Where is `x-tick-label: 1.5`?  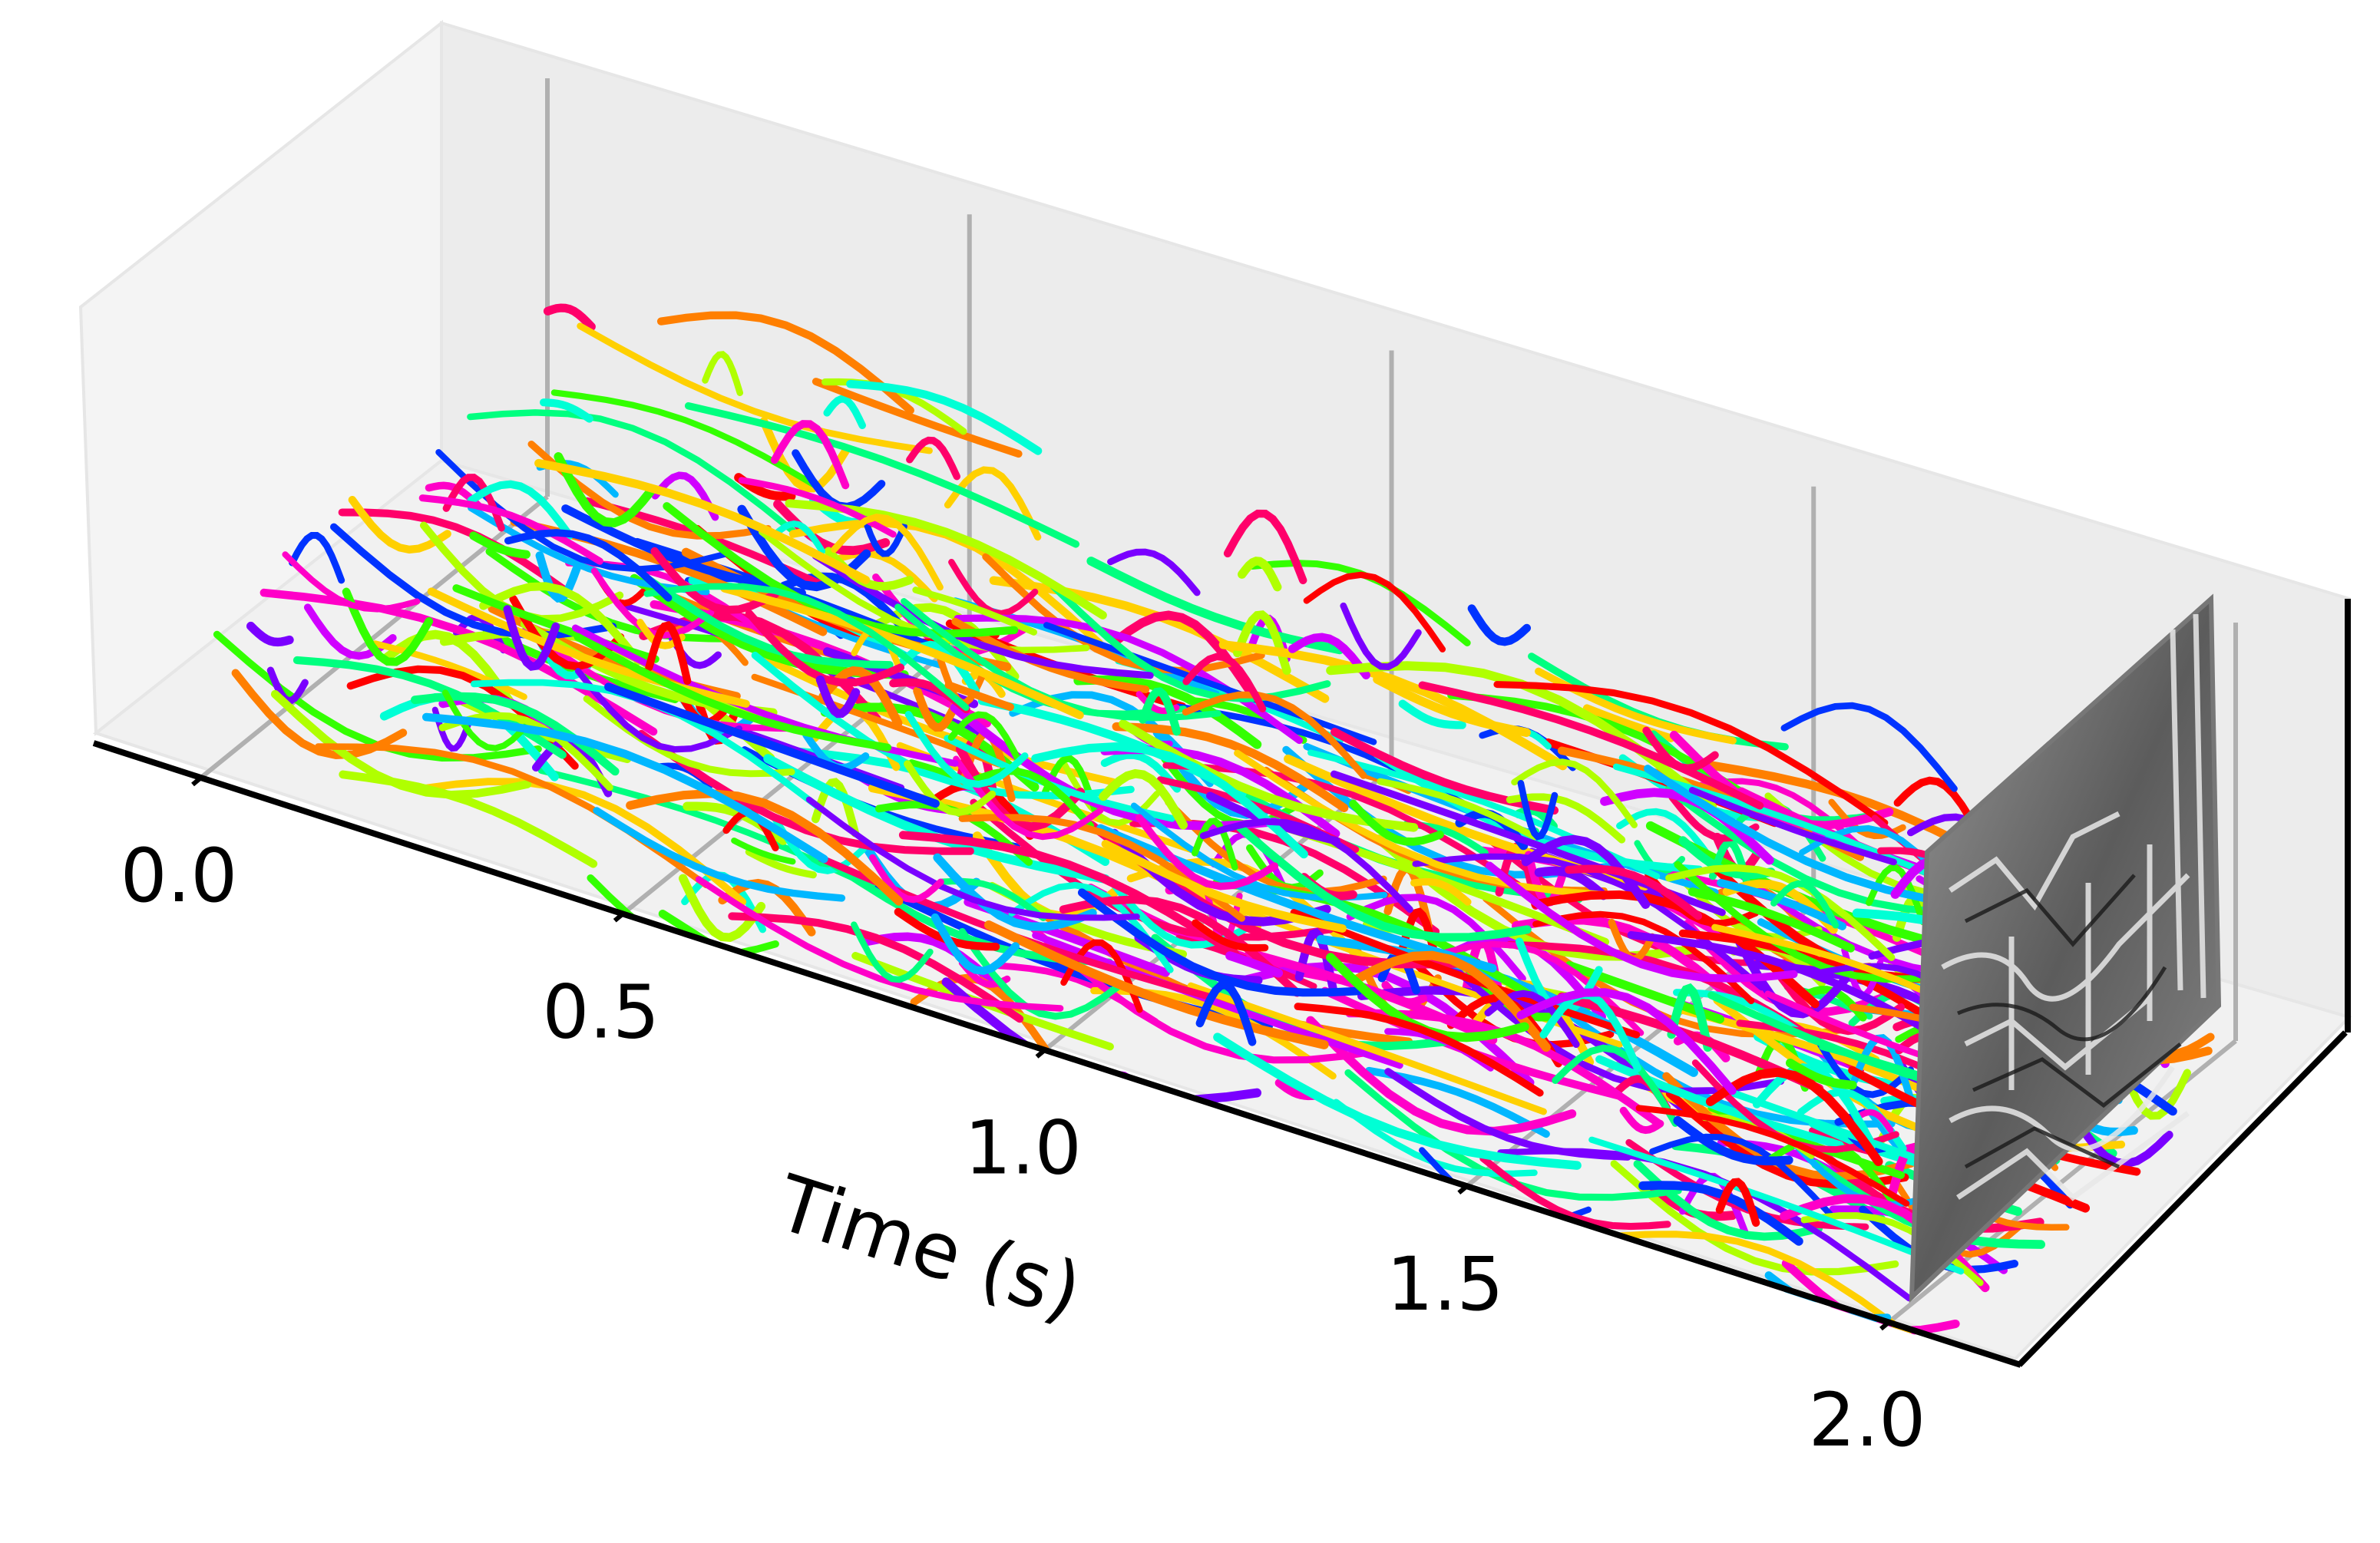 x-tick-label: 1.5 is located at coordinates (1445, 1284).